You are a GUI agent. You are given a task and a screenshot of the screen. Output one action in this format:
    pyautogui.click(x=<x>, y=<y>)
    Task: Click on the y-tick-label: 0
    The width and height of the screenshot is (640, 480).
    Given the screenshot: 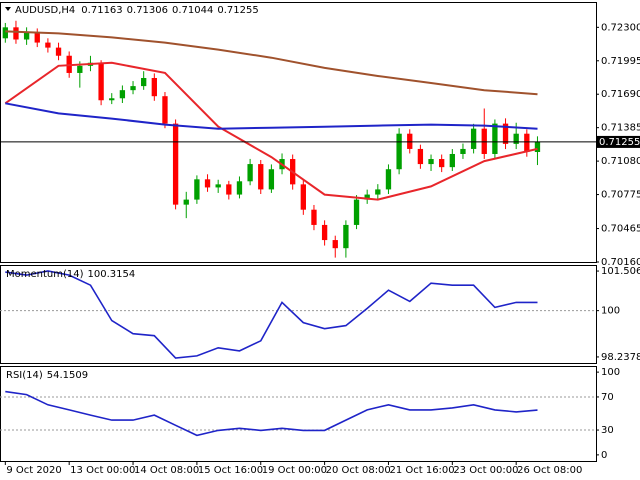 What is the action you would take?
    pyautogui.click(x=604, y=455)
    